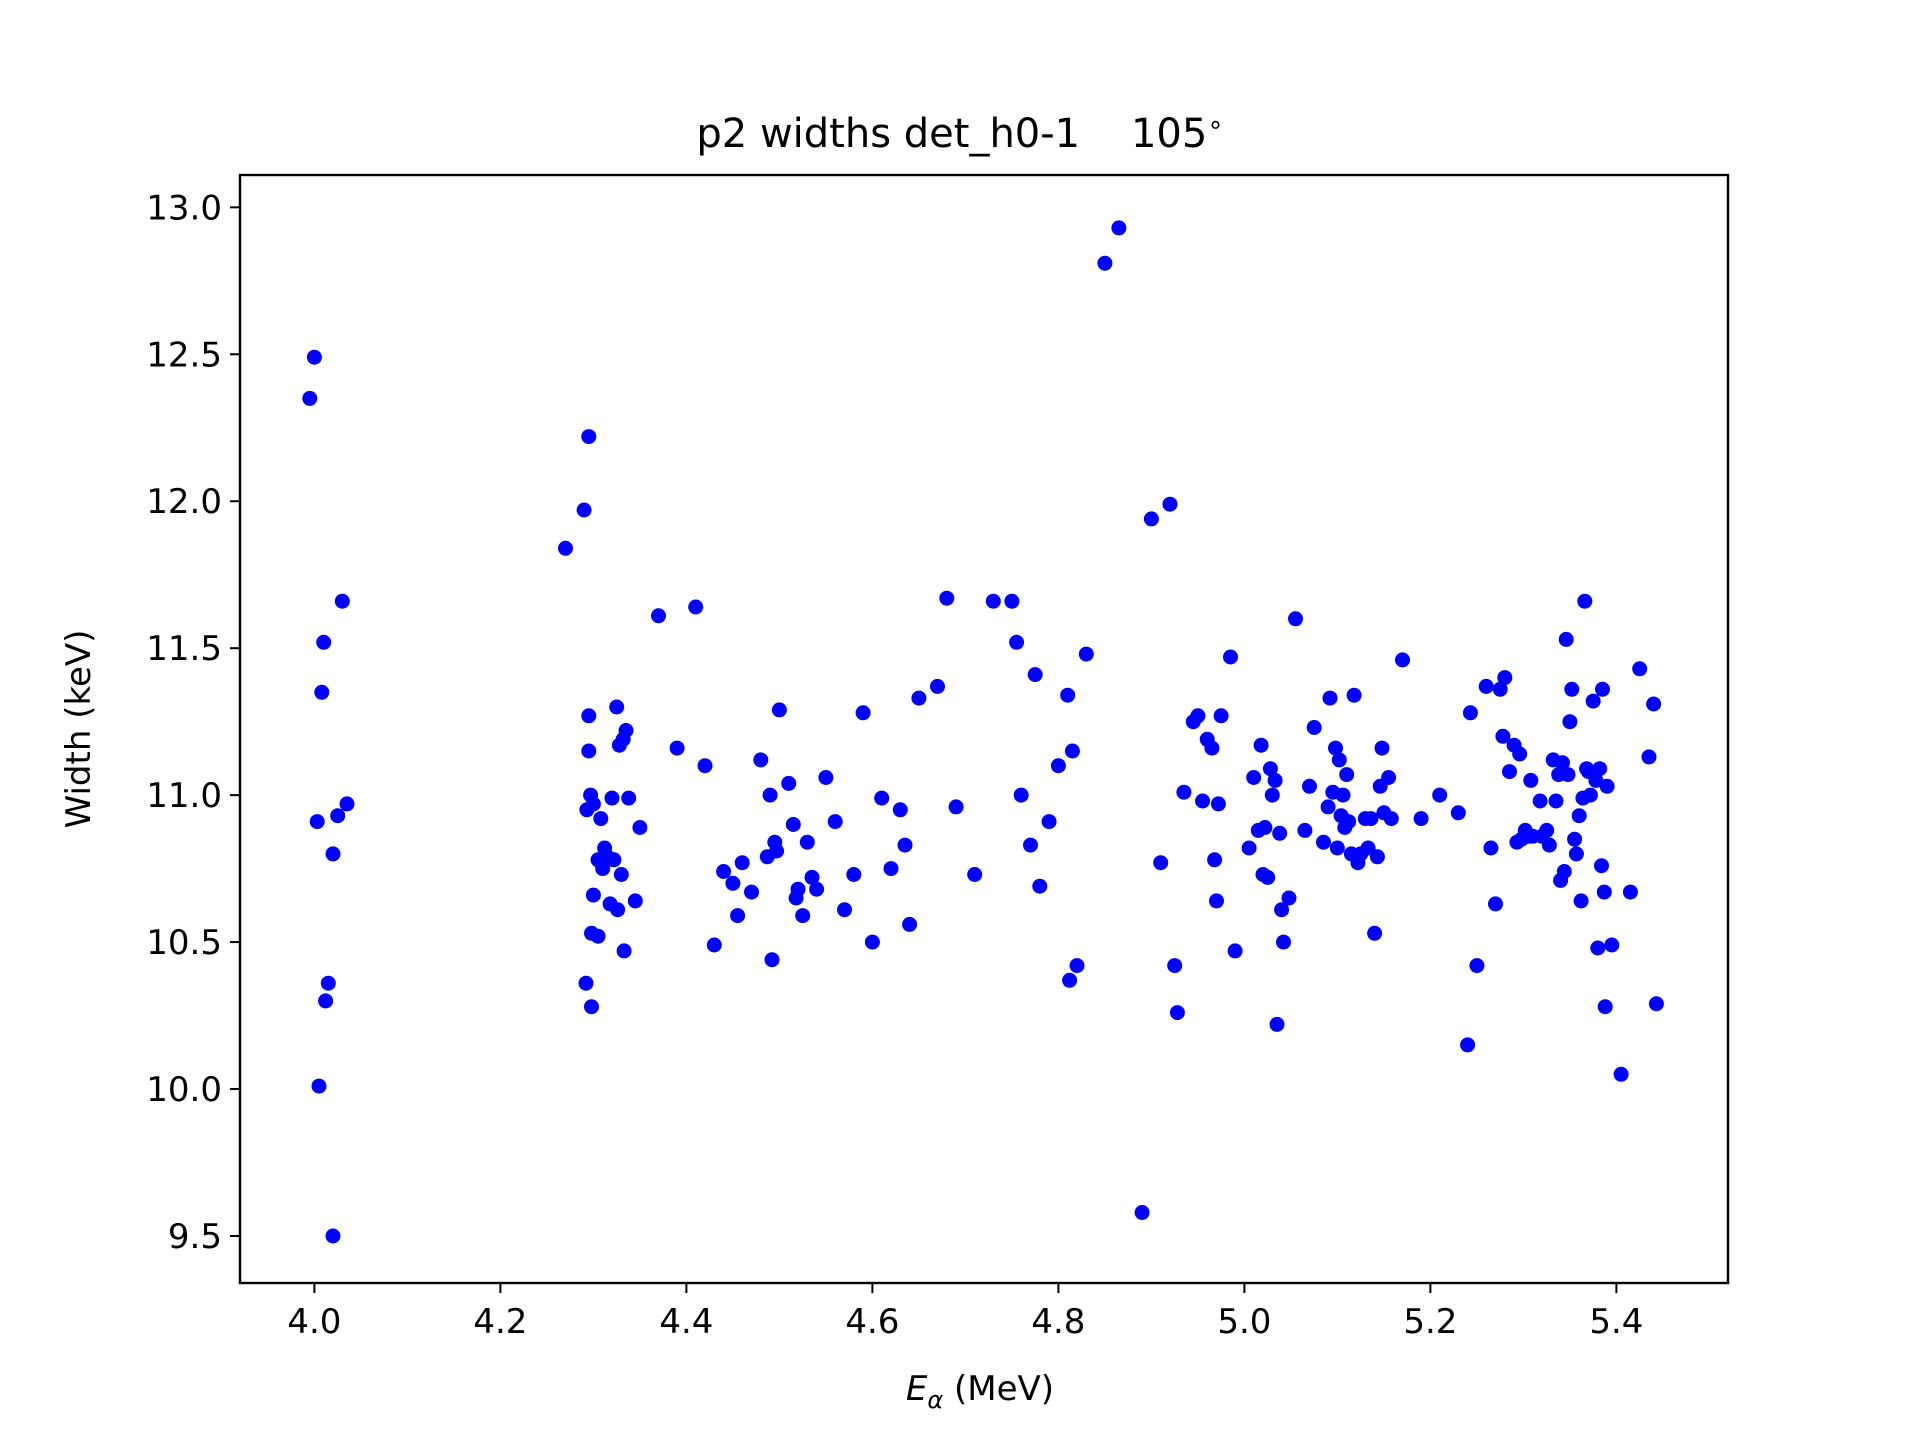  What do you see at coordinates (980, 1391) in the screenshot?
I see `x-axis-label: Eα (MeV)` at bounding box center [980, 1391].